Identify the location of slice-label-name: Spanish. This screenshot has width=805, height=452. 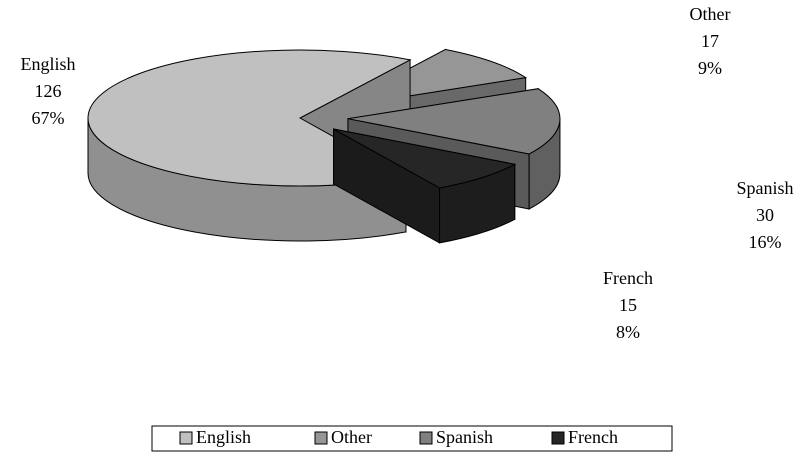
(764, 188).